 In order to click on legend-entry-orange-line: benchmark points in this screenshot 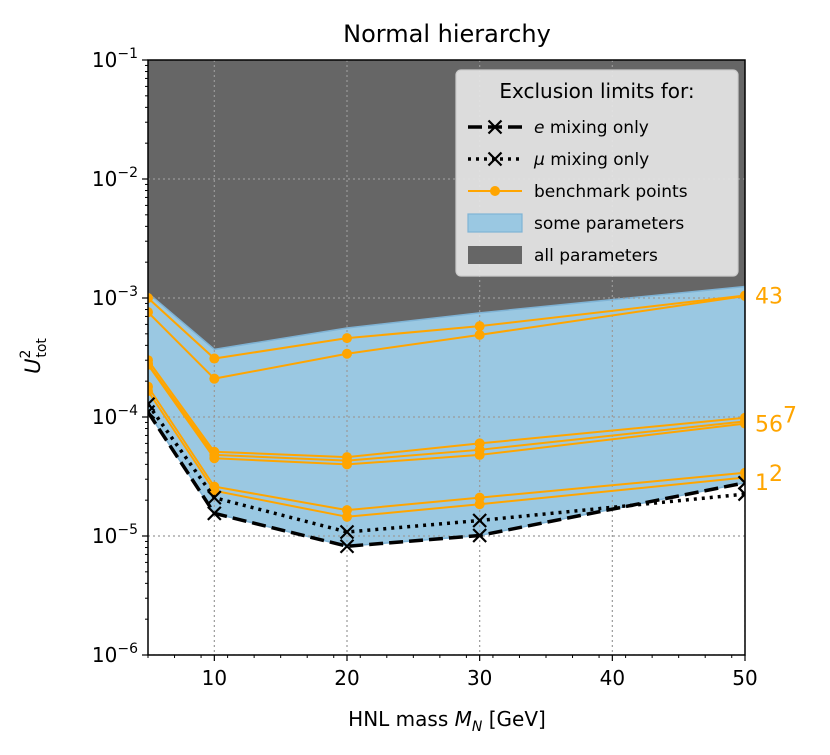, I will do `click(578, 192)`.